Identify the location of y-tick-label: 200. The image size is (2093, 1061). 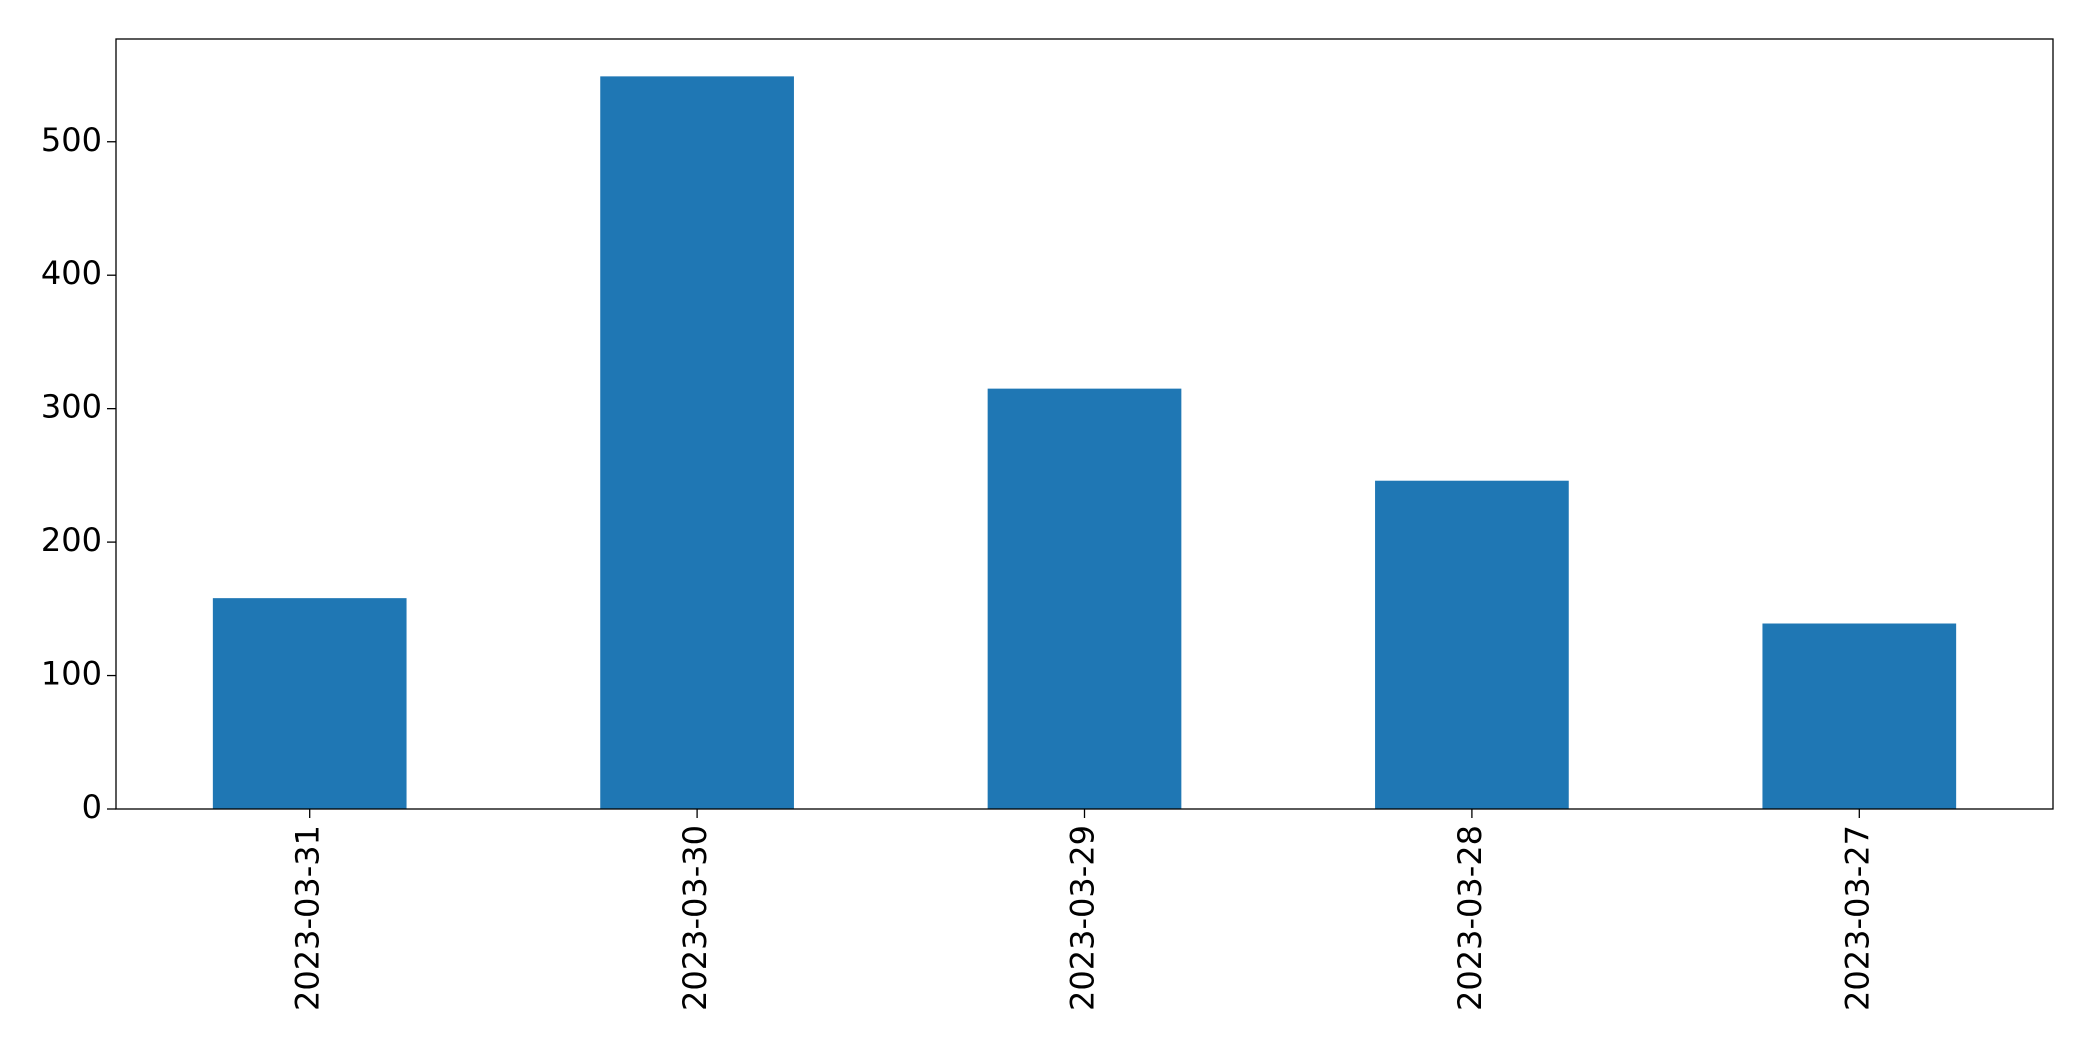
(71, 540).